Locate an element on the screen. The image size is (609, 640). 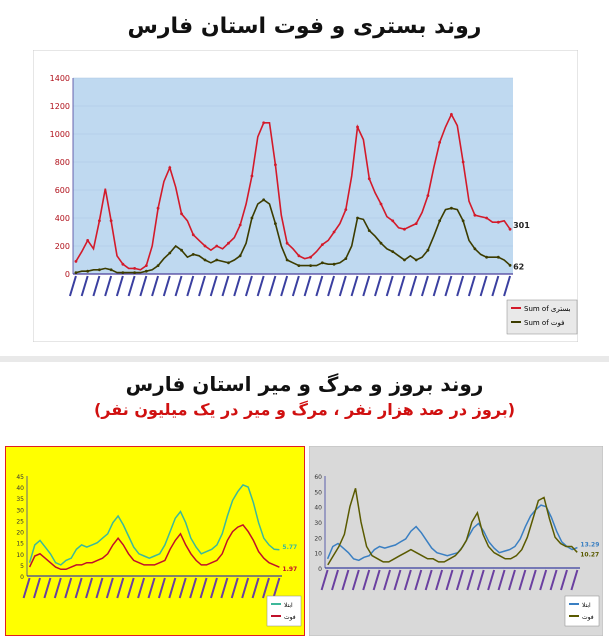
y-tick-label: 30 is located at coordinates (20, 510).